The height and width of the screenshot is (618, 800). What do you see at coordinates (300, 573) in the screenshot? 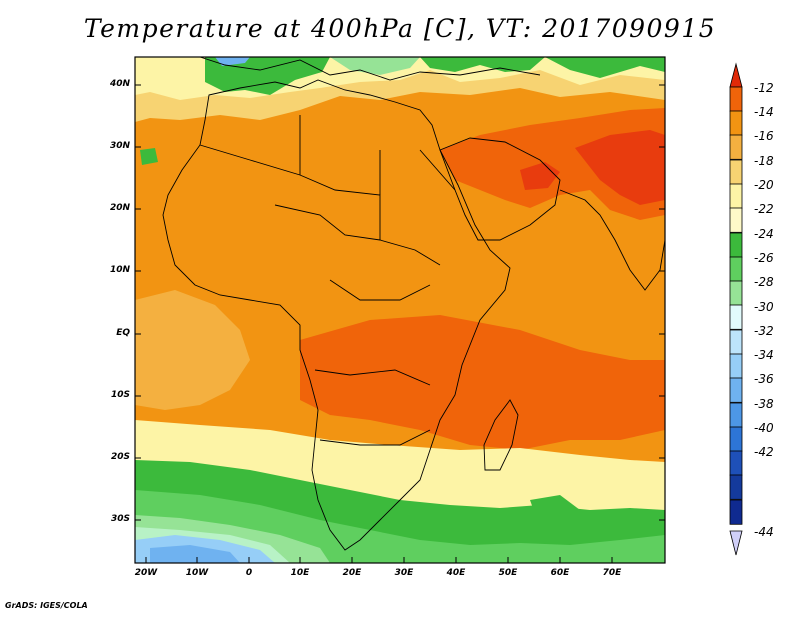
I see `lon-label: 10E` at bounding box center [300, 573].